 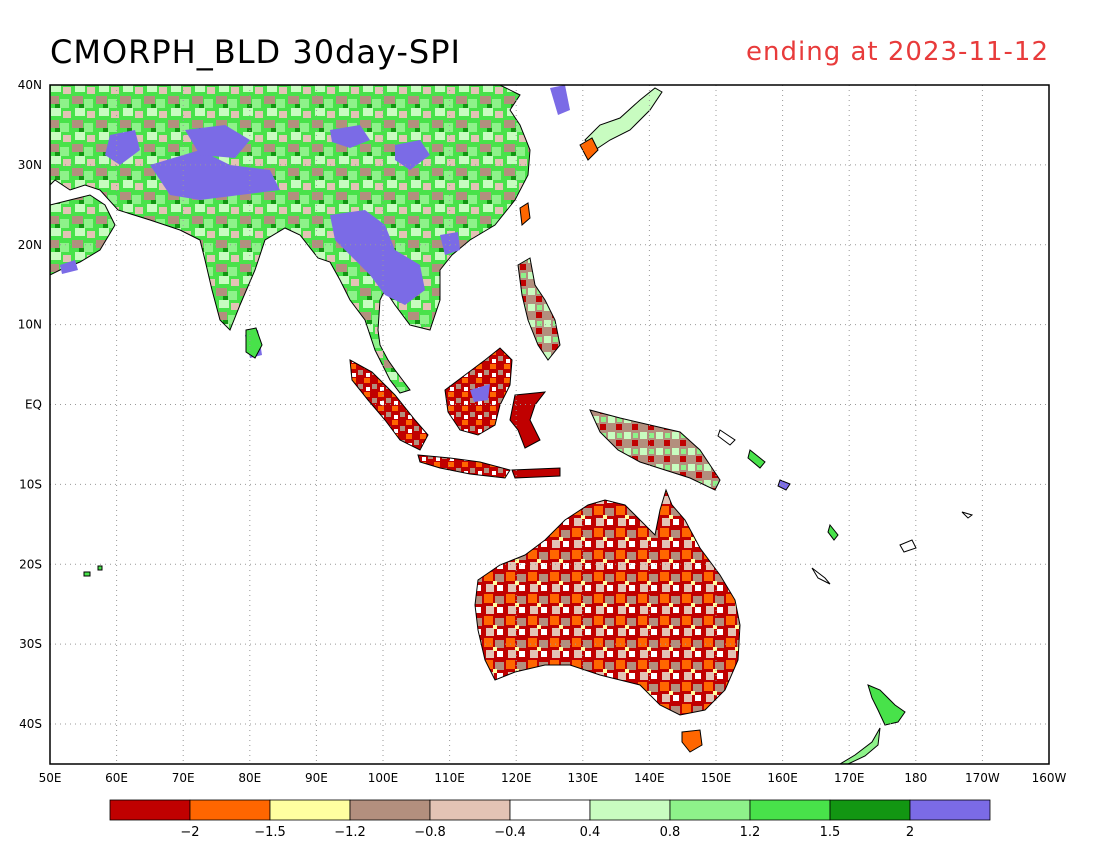 What do you see at coordinates (915, 778) in the screenshot?
I see `lon-tick-label: 180` at bounding box center [915, 778].